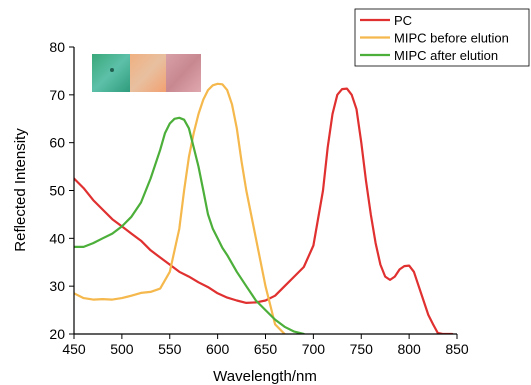 This screenshot has height=385, width=531. What do you see at coordinates (266, 349) in the screenshot?
I see `x-tick-label: 650` at bounding box center [266, 349].